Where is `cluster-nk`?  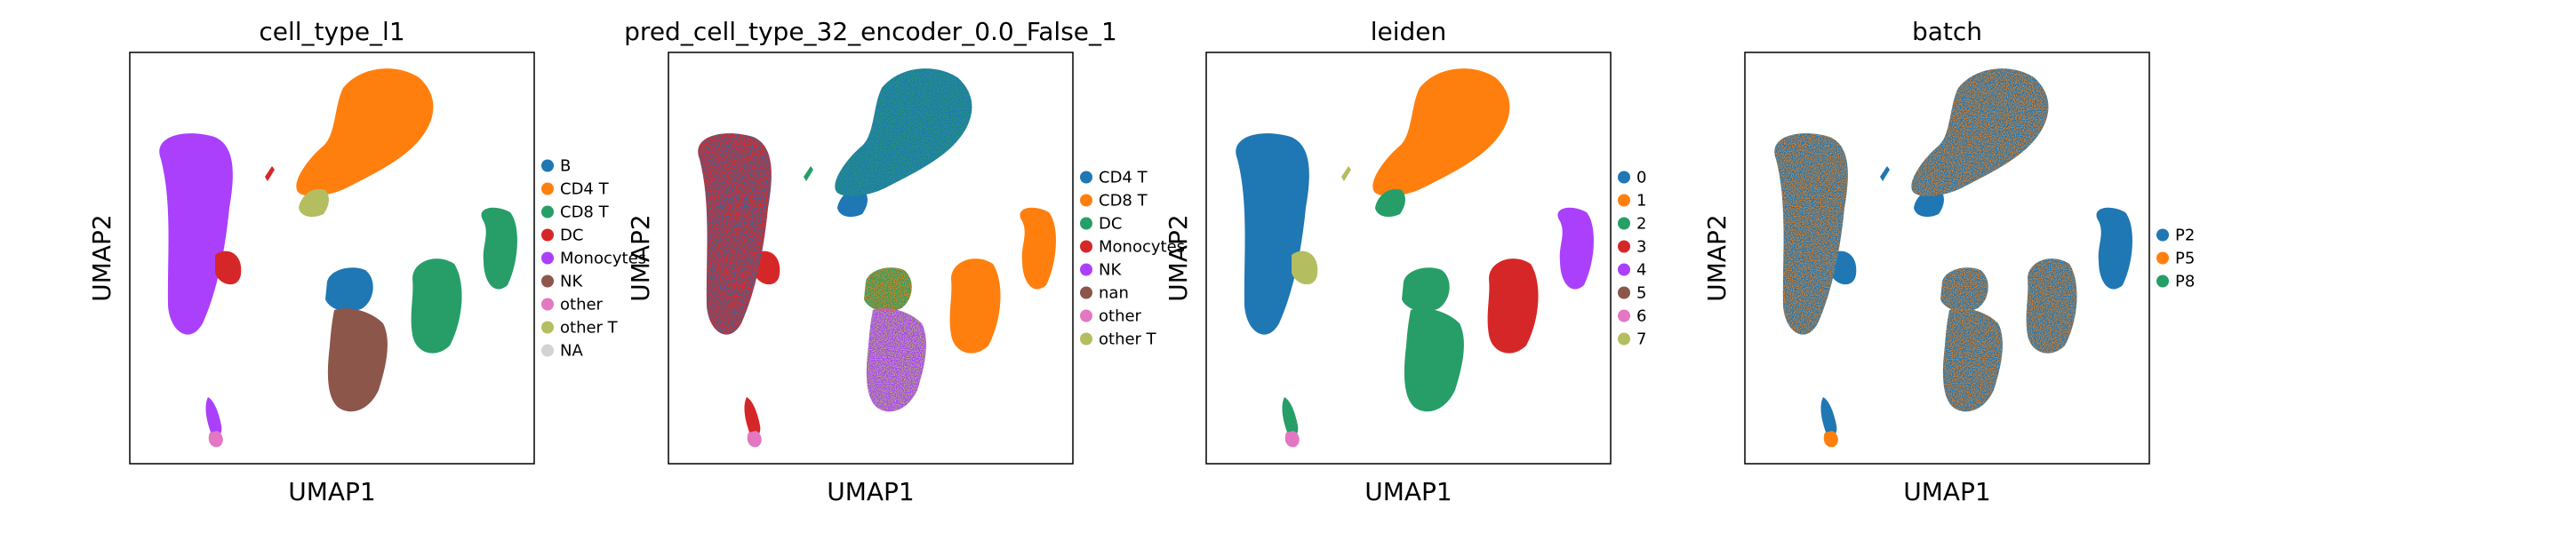 cluster-nk is located at coordinates (1434, 360).